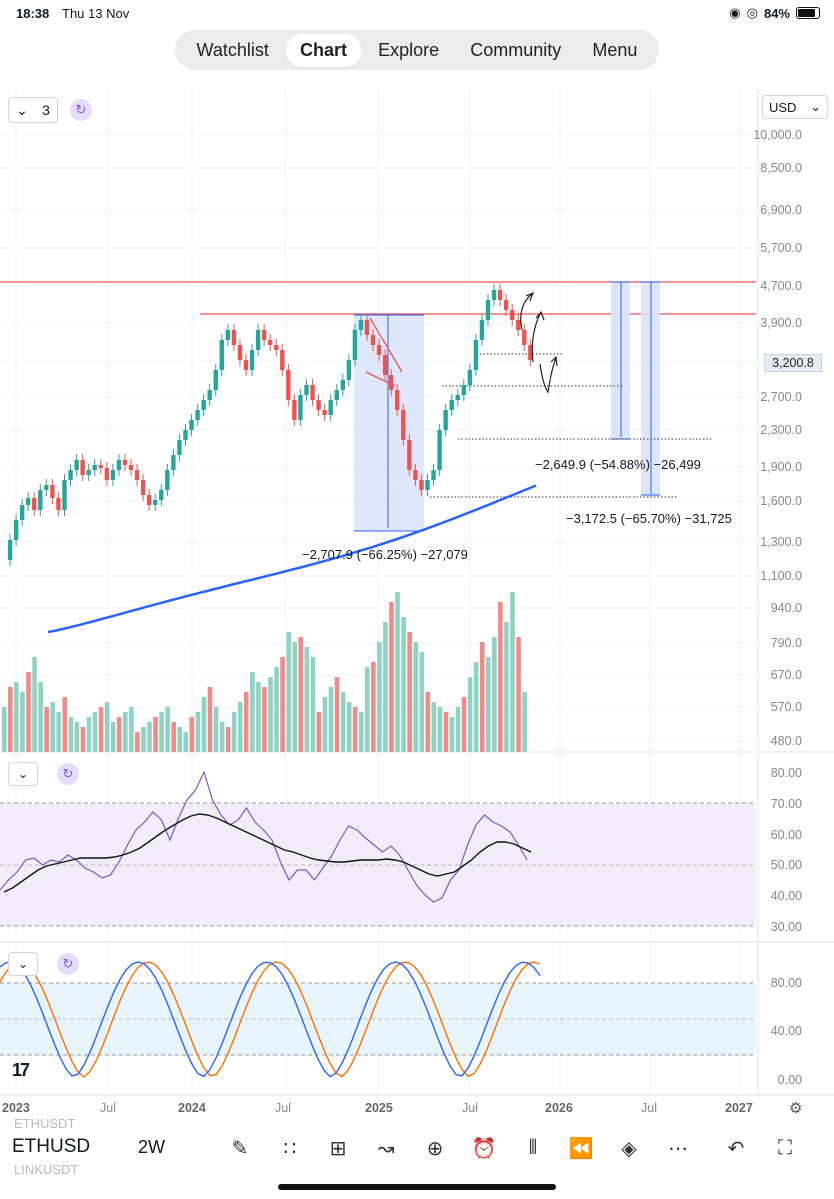 The width and height of the screenshot is (834, 1199). Describe the element at coordinates (267, 853) in the screenshot. I see `rsi-ma-line` at that location.